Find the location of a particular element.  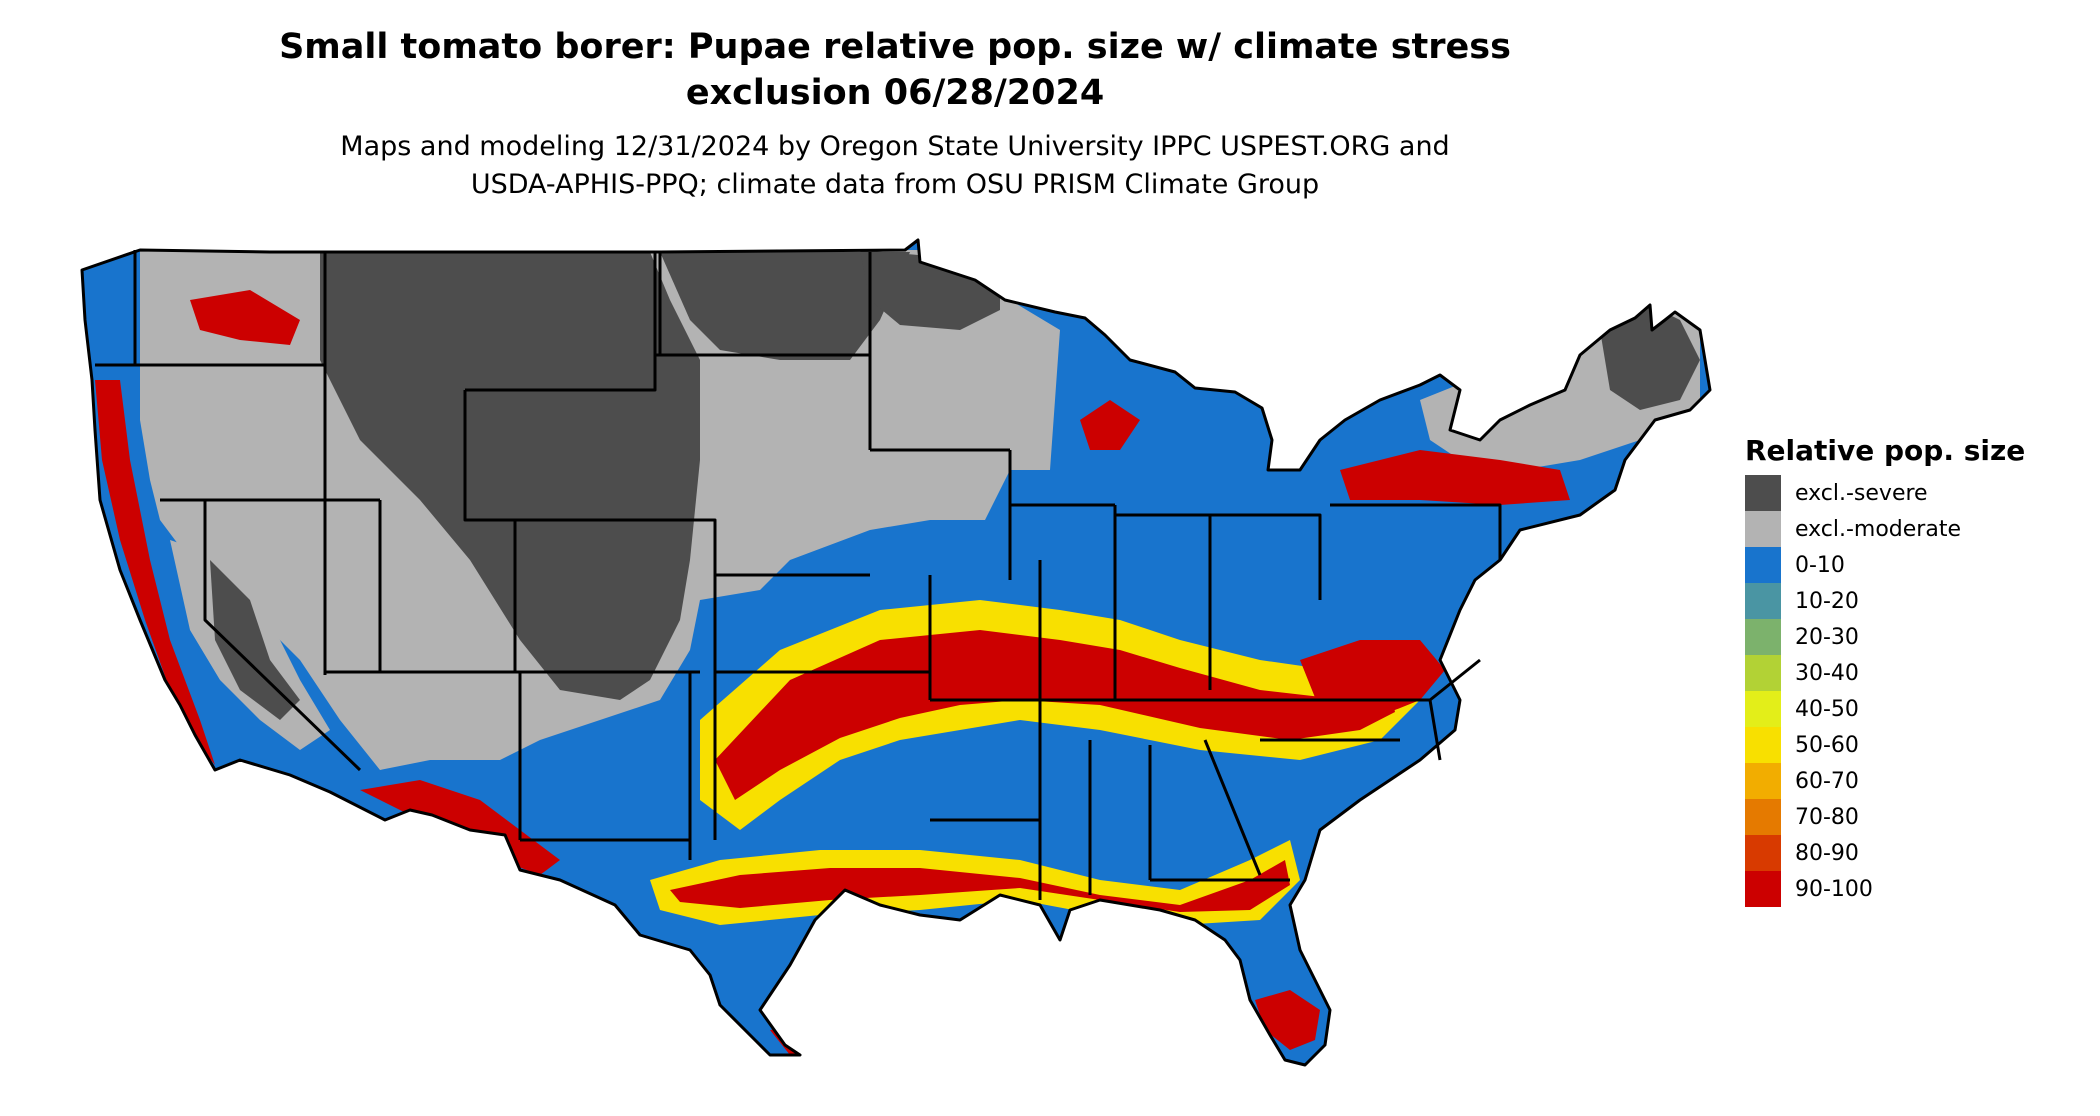

title-line-2: exclusion 06/28/2024 is located at coordinates (895, 93).